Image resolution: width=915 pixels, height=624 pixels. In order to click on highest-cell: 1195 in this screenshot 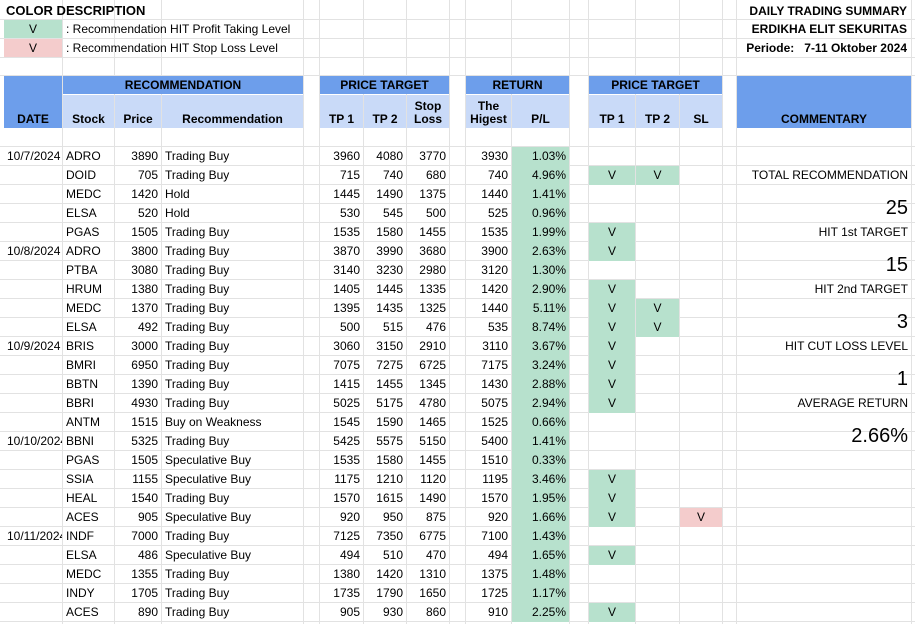, I will do `click(495, 479)`.